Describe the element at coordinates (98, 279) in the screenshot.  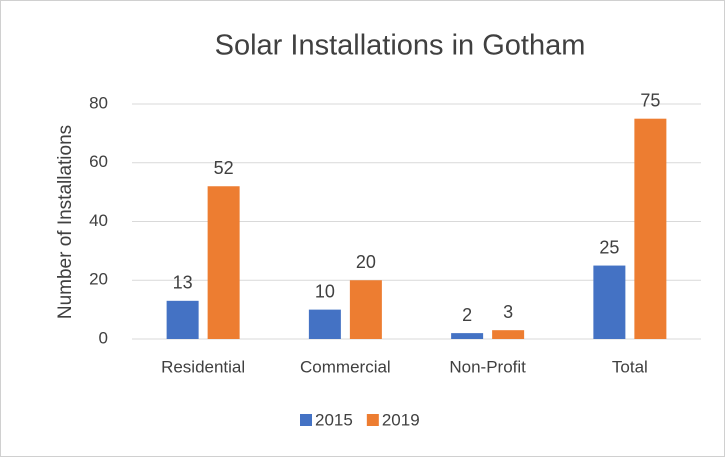
I see `y-tick-label: 20` at that location.